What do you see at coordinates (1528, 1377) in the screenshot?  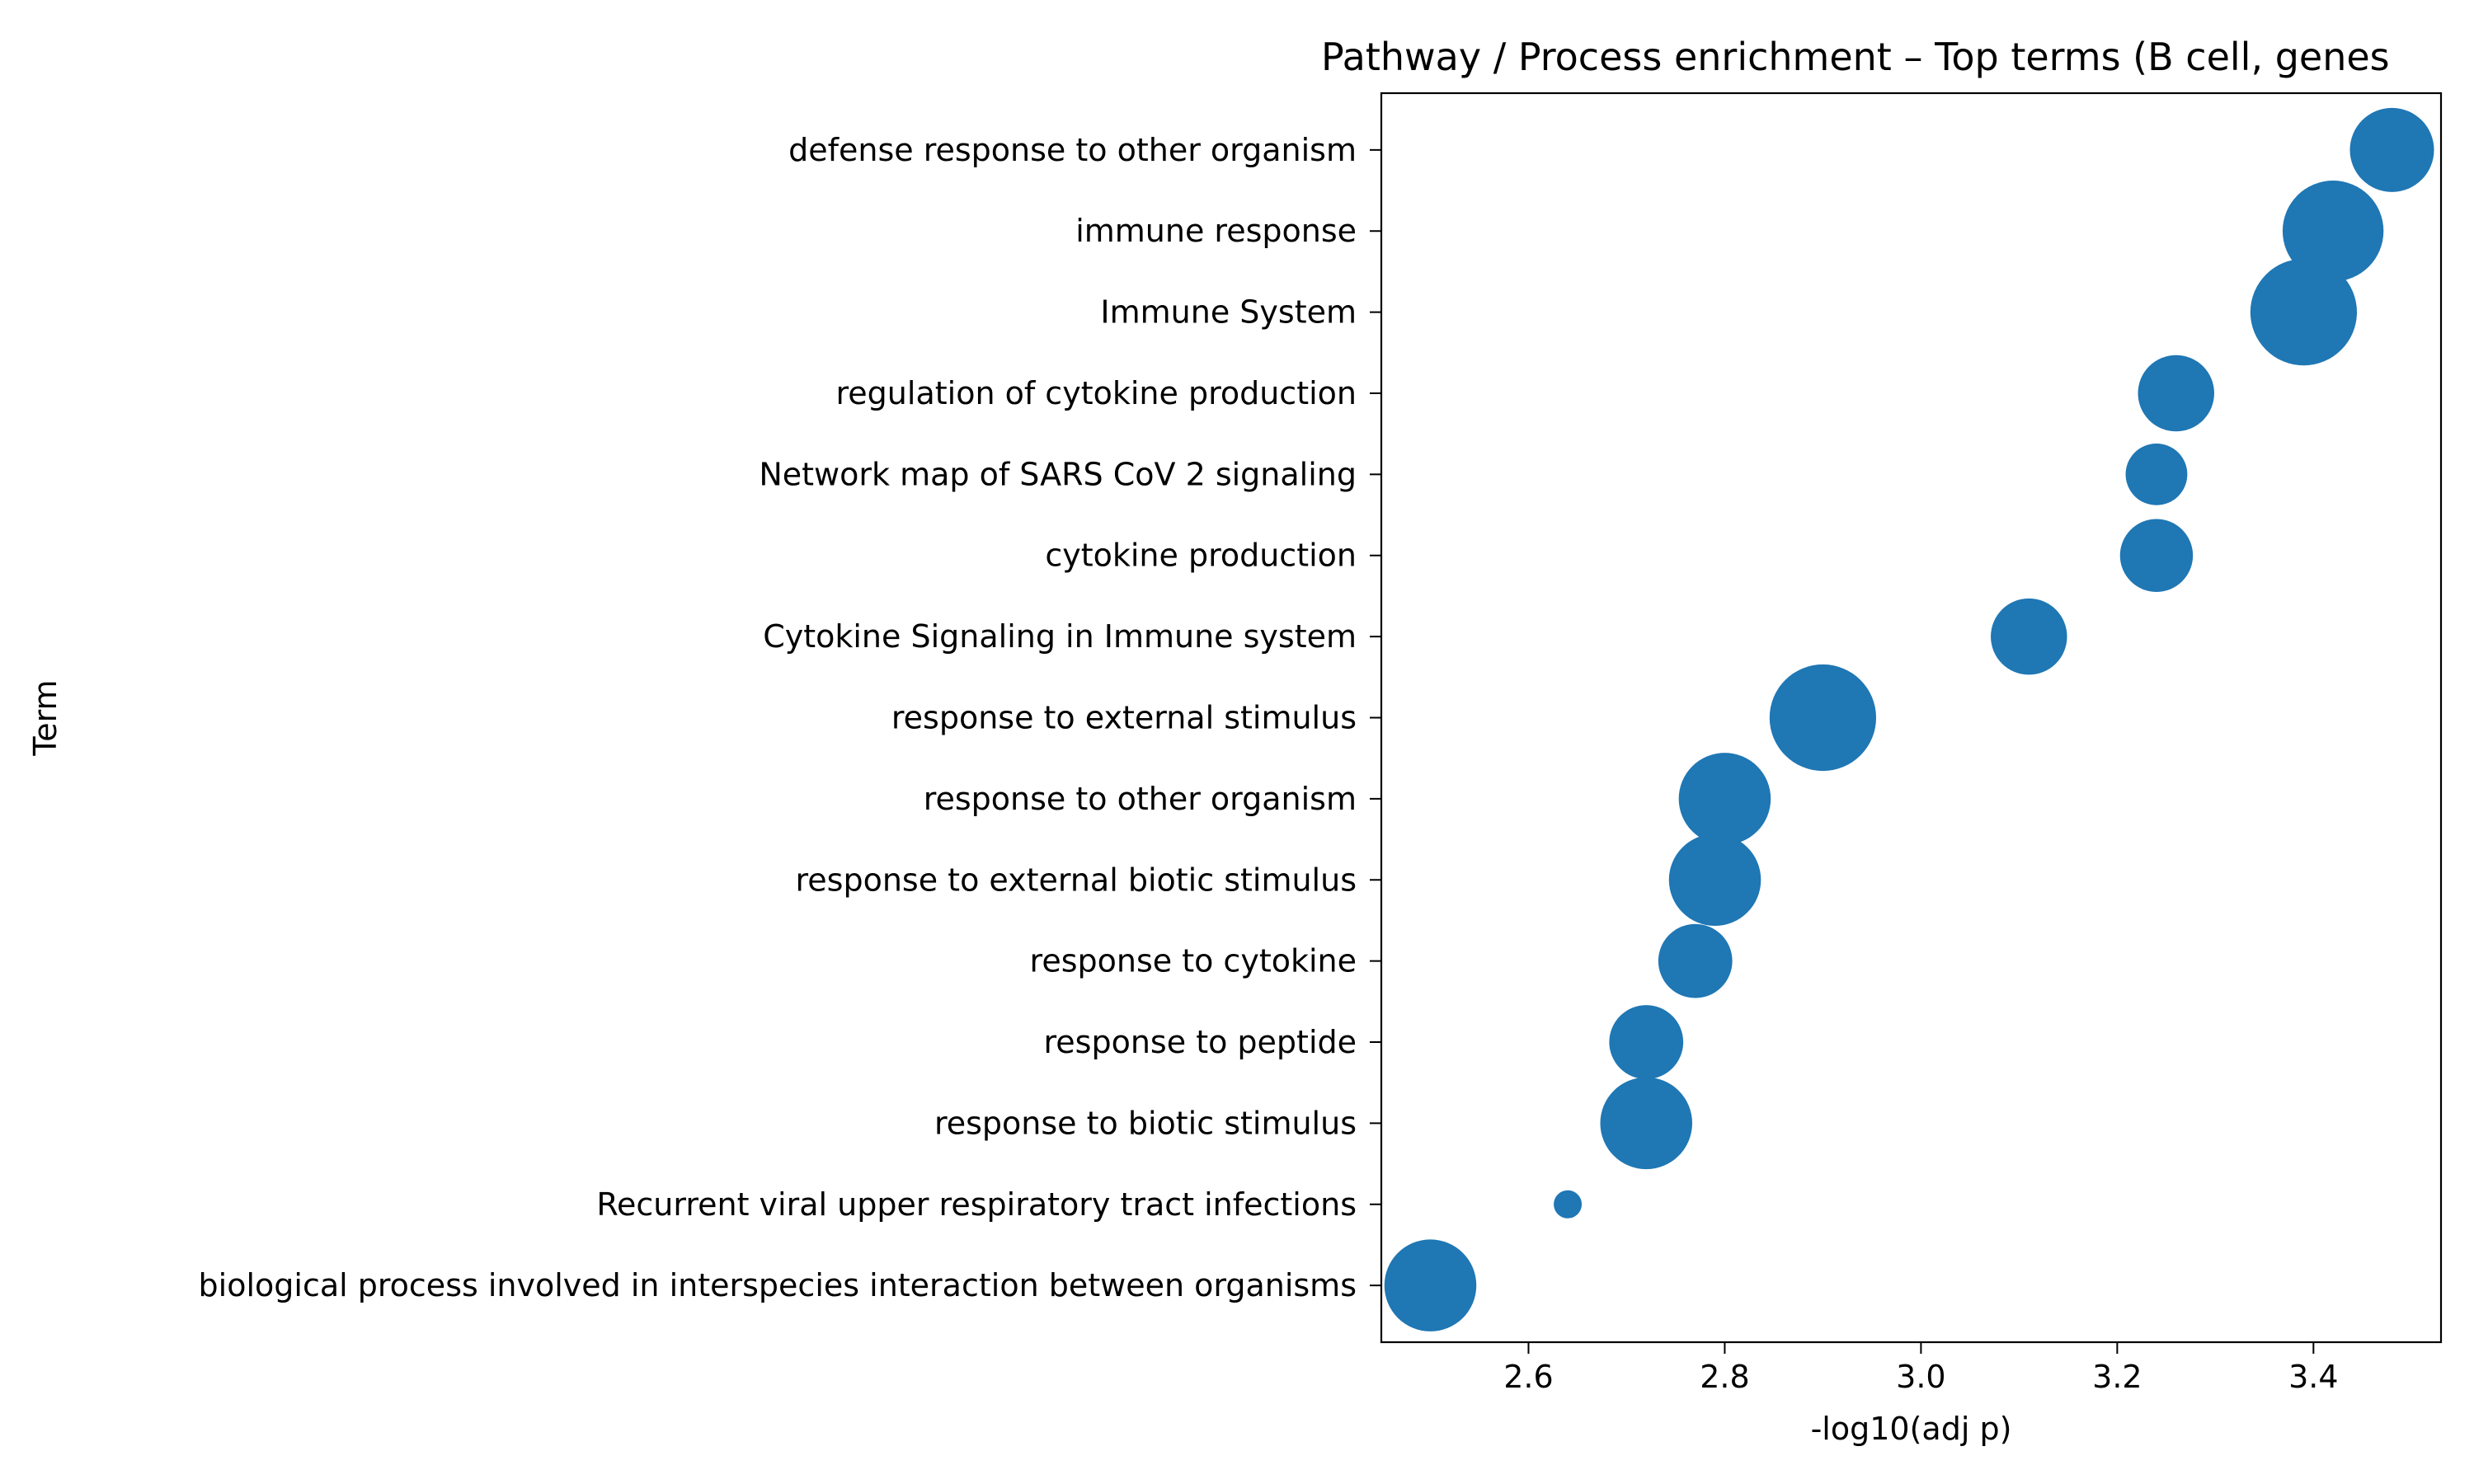 I see `x-tick-label: 2.6` at bounding box center [1528, 1377].